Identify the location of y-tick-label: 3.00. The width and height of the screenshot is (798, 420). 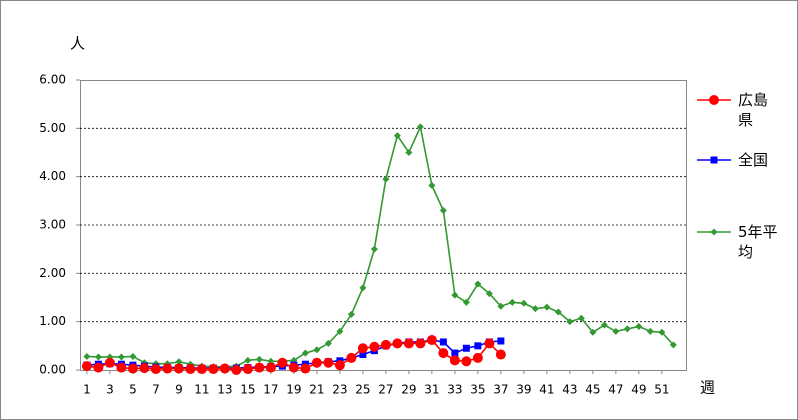
(52, 225).